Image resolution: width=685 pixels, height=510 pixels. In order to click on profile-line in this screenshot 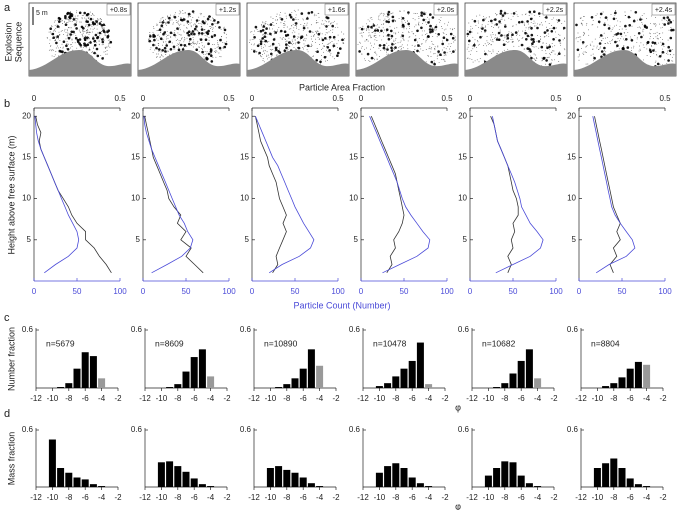, I will do `click(614, 195)`.